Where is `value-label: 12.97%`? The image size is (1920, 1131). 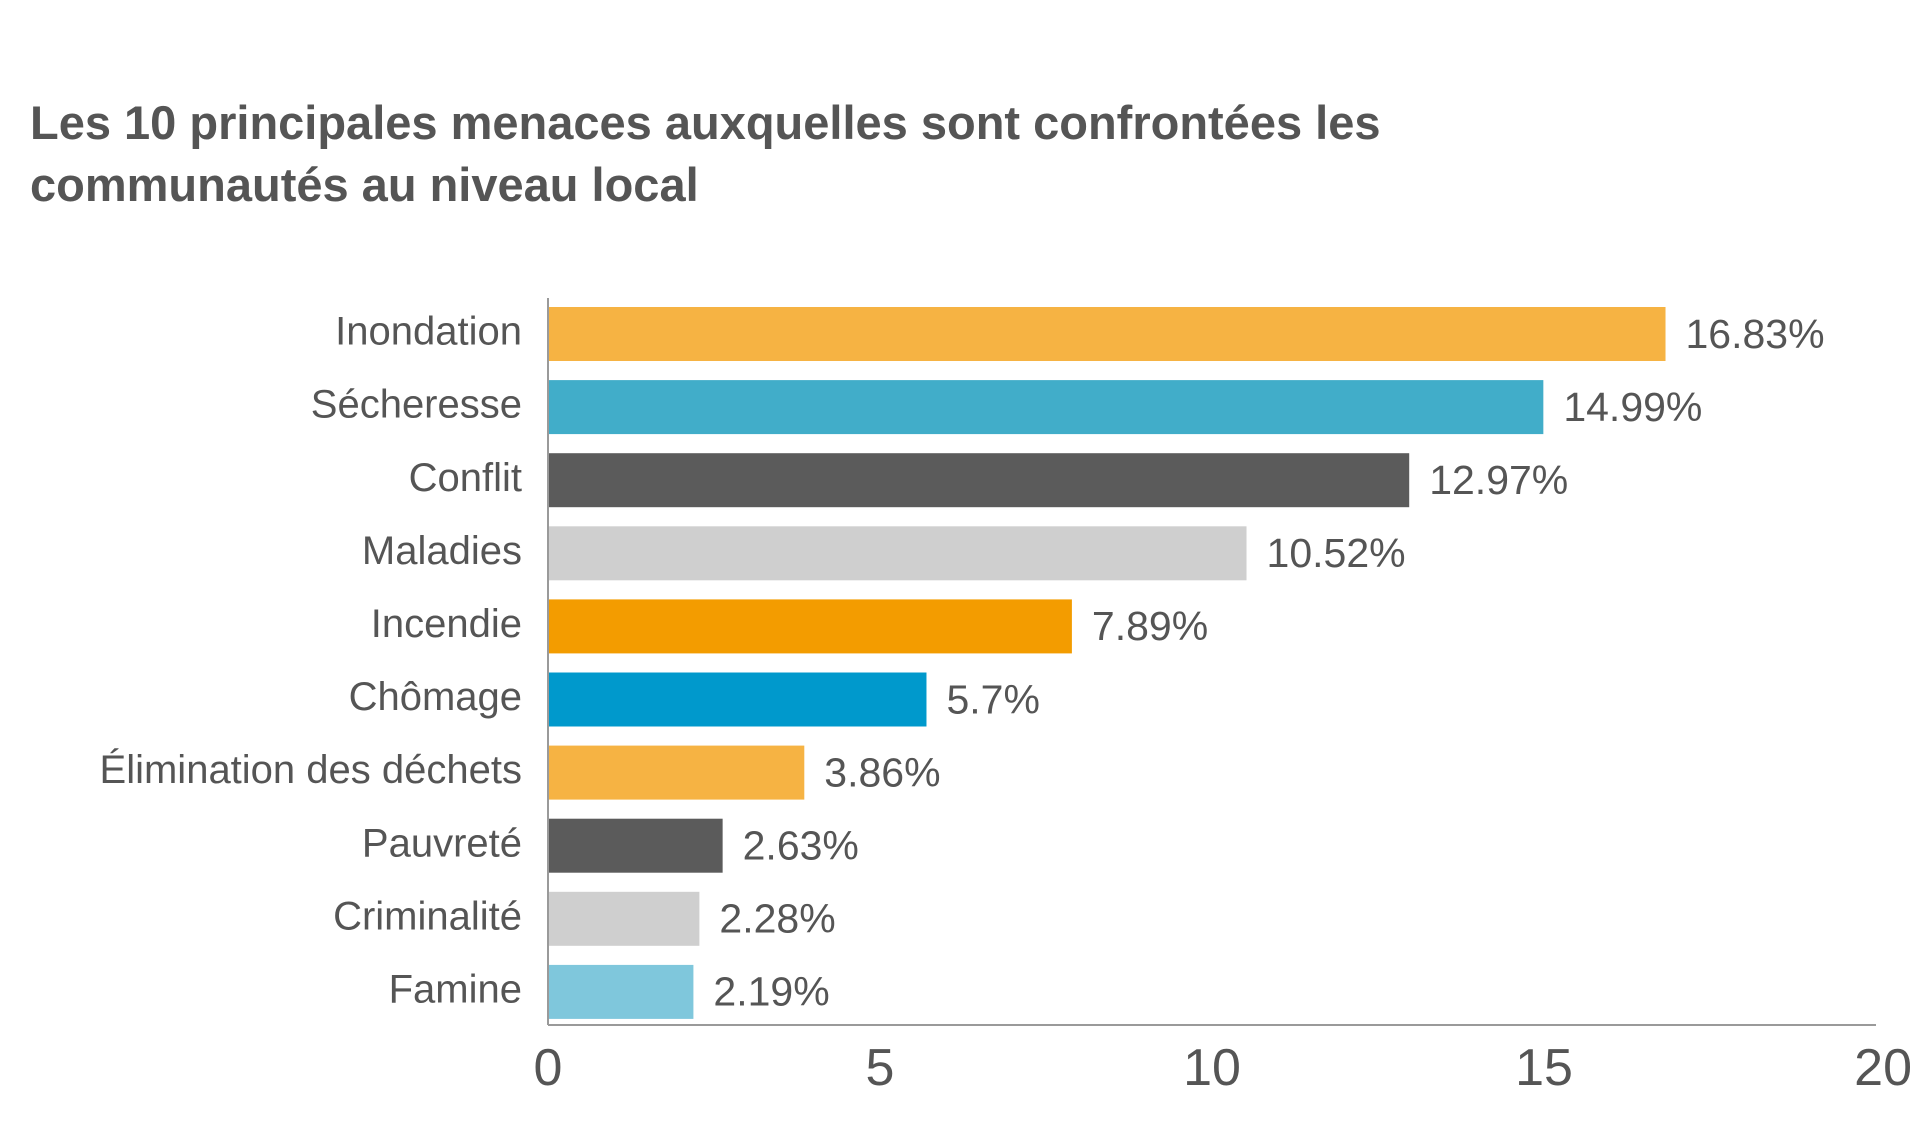 value-label: 12.97% is located at coordinates (1498, 480).